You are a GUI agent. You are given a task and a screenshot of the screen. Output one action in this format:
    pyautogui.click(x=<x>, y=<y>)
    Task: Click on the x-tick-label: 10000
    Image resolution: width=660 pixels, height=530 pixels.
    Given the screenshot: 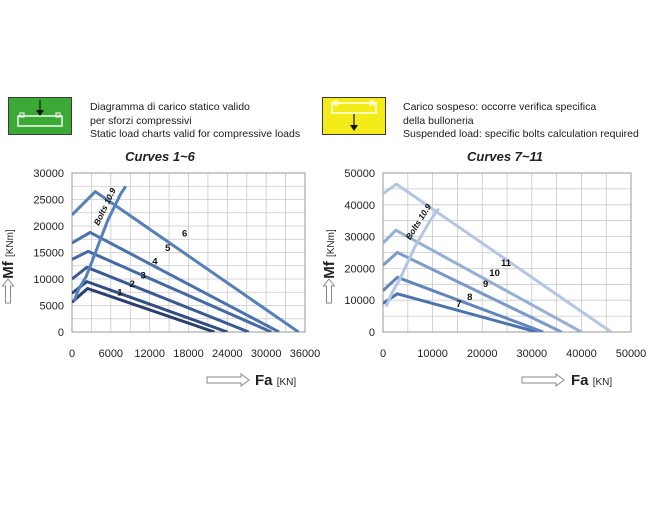 What is the action you would take?
    pyautogui.click(x=432, y=354)
    